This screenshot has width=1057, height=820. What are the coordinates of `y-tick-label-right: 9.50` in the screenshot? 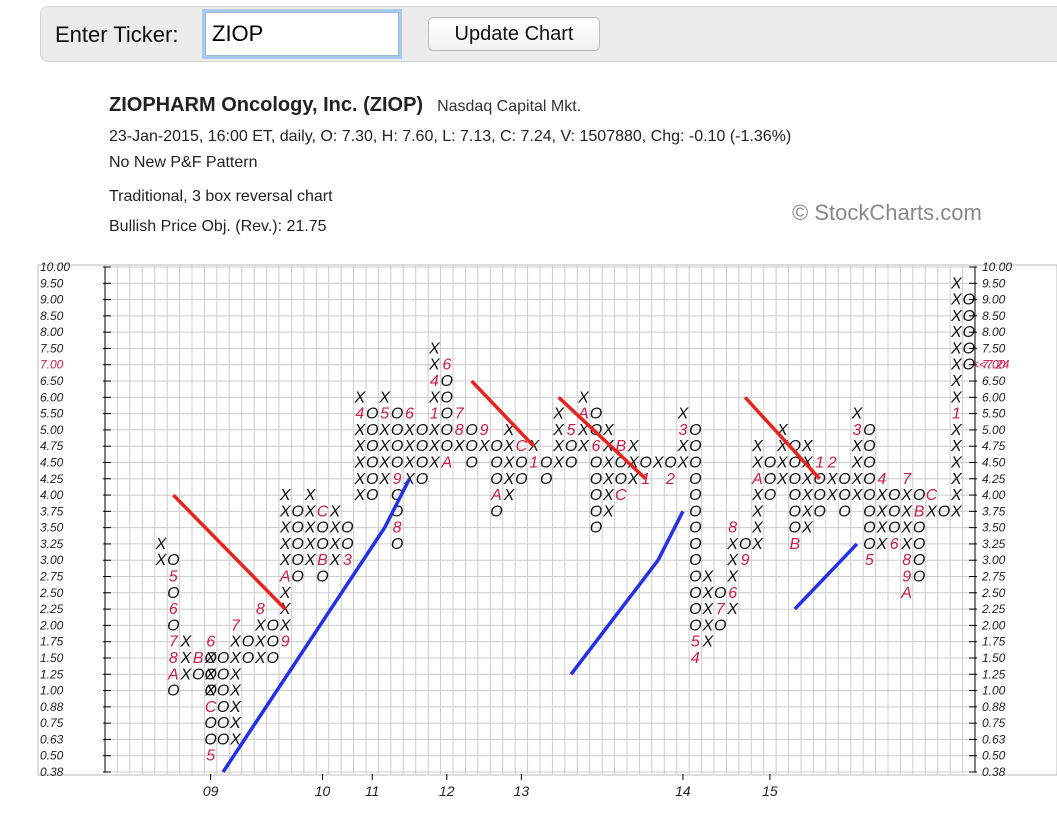 It's located at (994, 283).